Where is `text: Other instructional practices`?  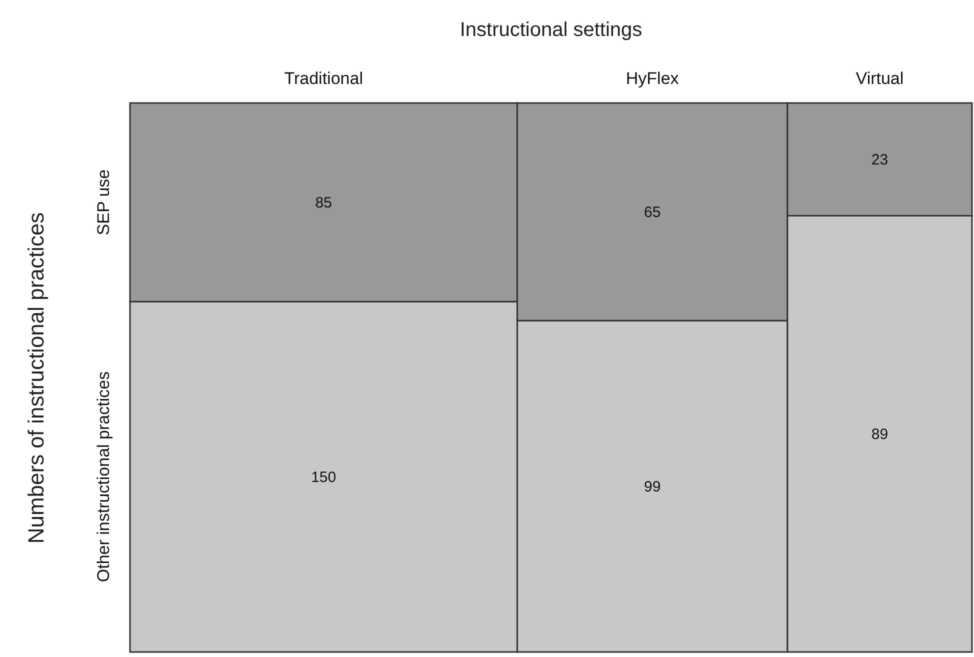
text: Other instructional practices is located at coordinates (103, 476).